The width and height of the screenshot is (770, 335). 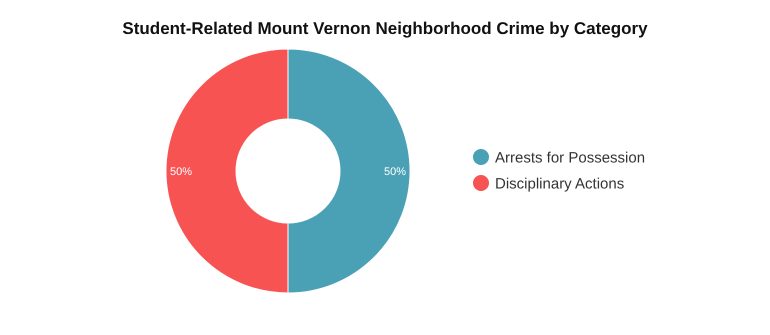 I want to click on legend-label: Arrests for Possession, so click(x=570, y=157).